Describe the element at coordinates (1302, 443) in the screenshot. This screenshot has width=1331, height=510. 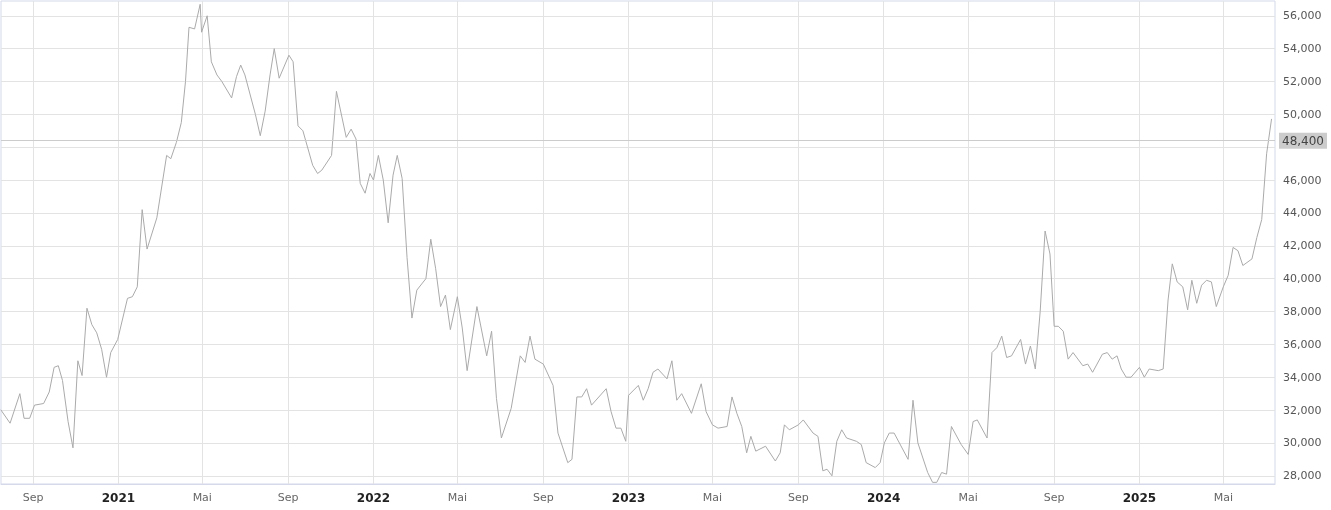
I see `y-tick-label: 30,000` at that location.